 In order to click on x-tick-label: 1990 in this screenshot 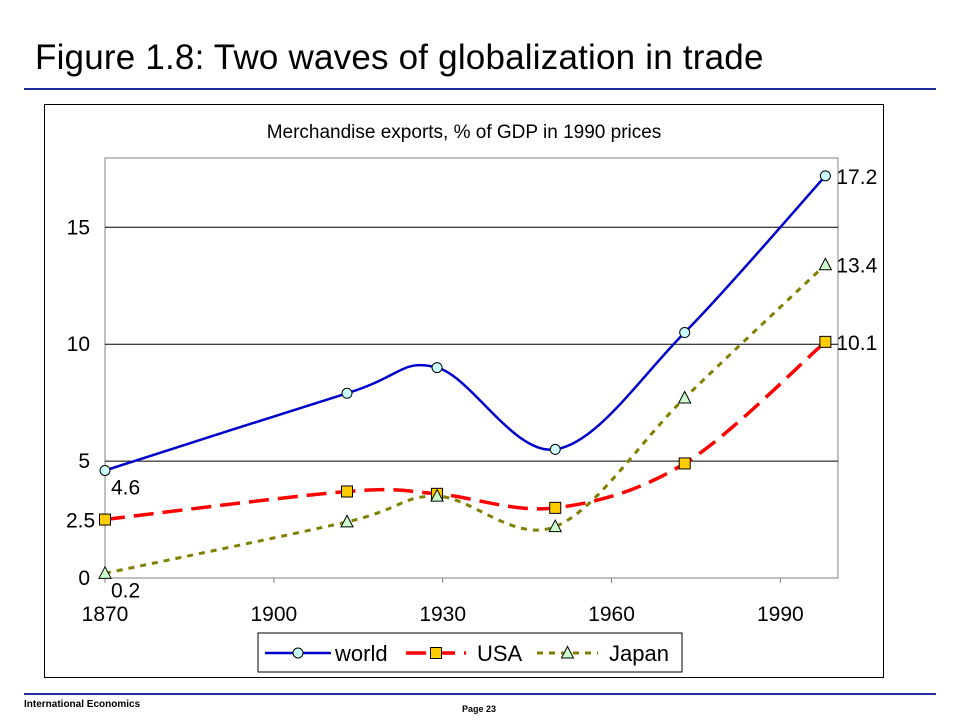, I will do `click(780, 614)`.